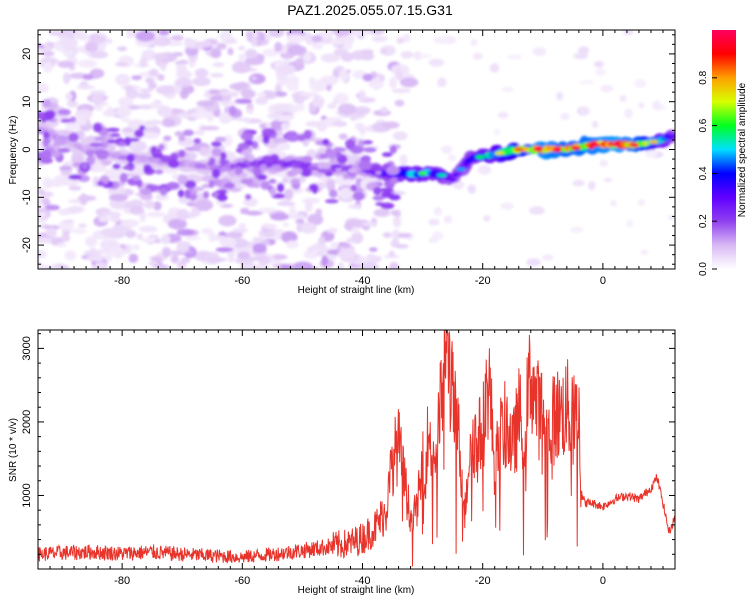 The image size is (750, 600). Describe the element at coordinates (356, 590) in the screenshot. I see `snr-x-axis-label: Height of straight line (km)` at that location.